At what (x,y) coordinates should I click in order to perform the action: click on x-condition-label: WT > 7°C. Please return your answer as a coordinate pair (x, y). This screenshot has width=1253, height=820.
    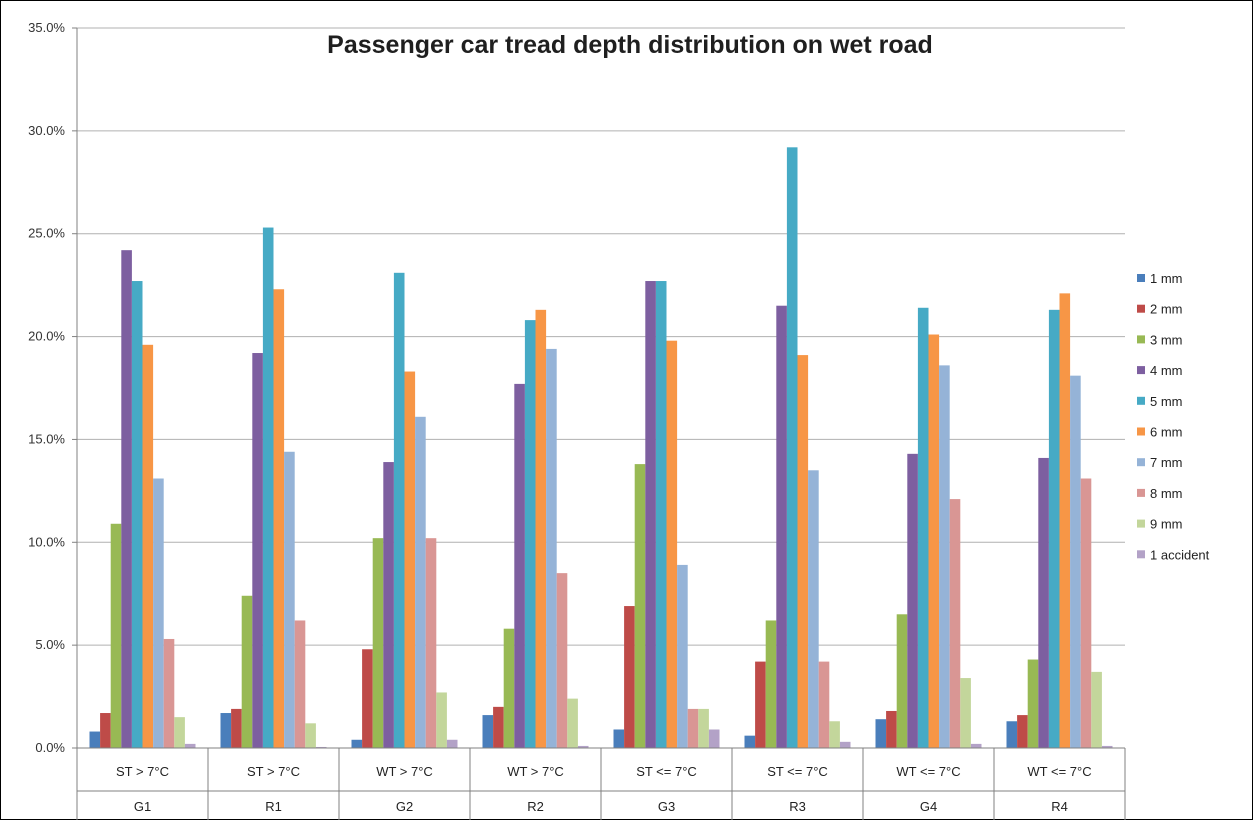
    Looking at the image, I should click on (404, 771).